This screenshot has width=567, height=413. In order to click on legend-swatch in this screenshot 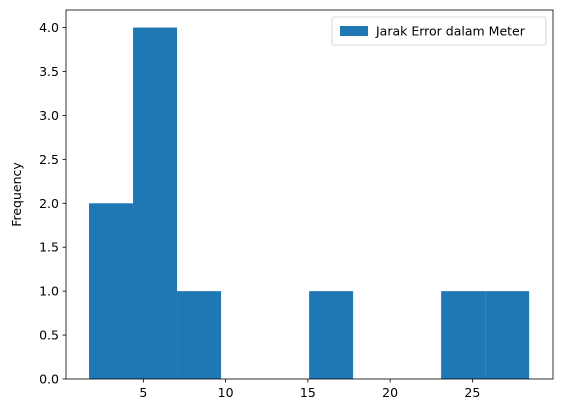, I will do `click(354, 31)`.